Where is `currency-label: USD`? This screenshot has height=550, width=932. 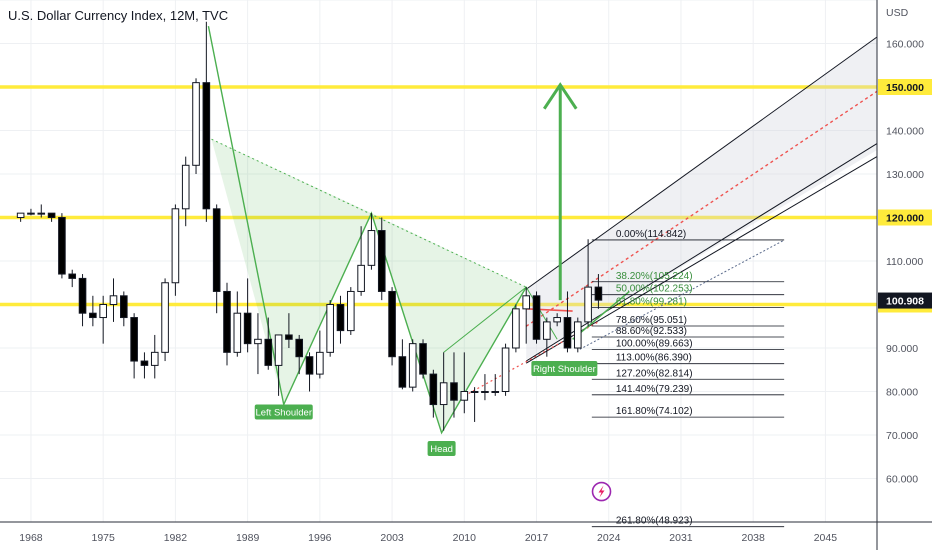
currency-label: USD is located at coordinates (897, 13).